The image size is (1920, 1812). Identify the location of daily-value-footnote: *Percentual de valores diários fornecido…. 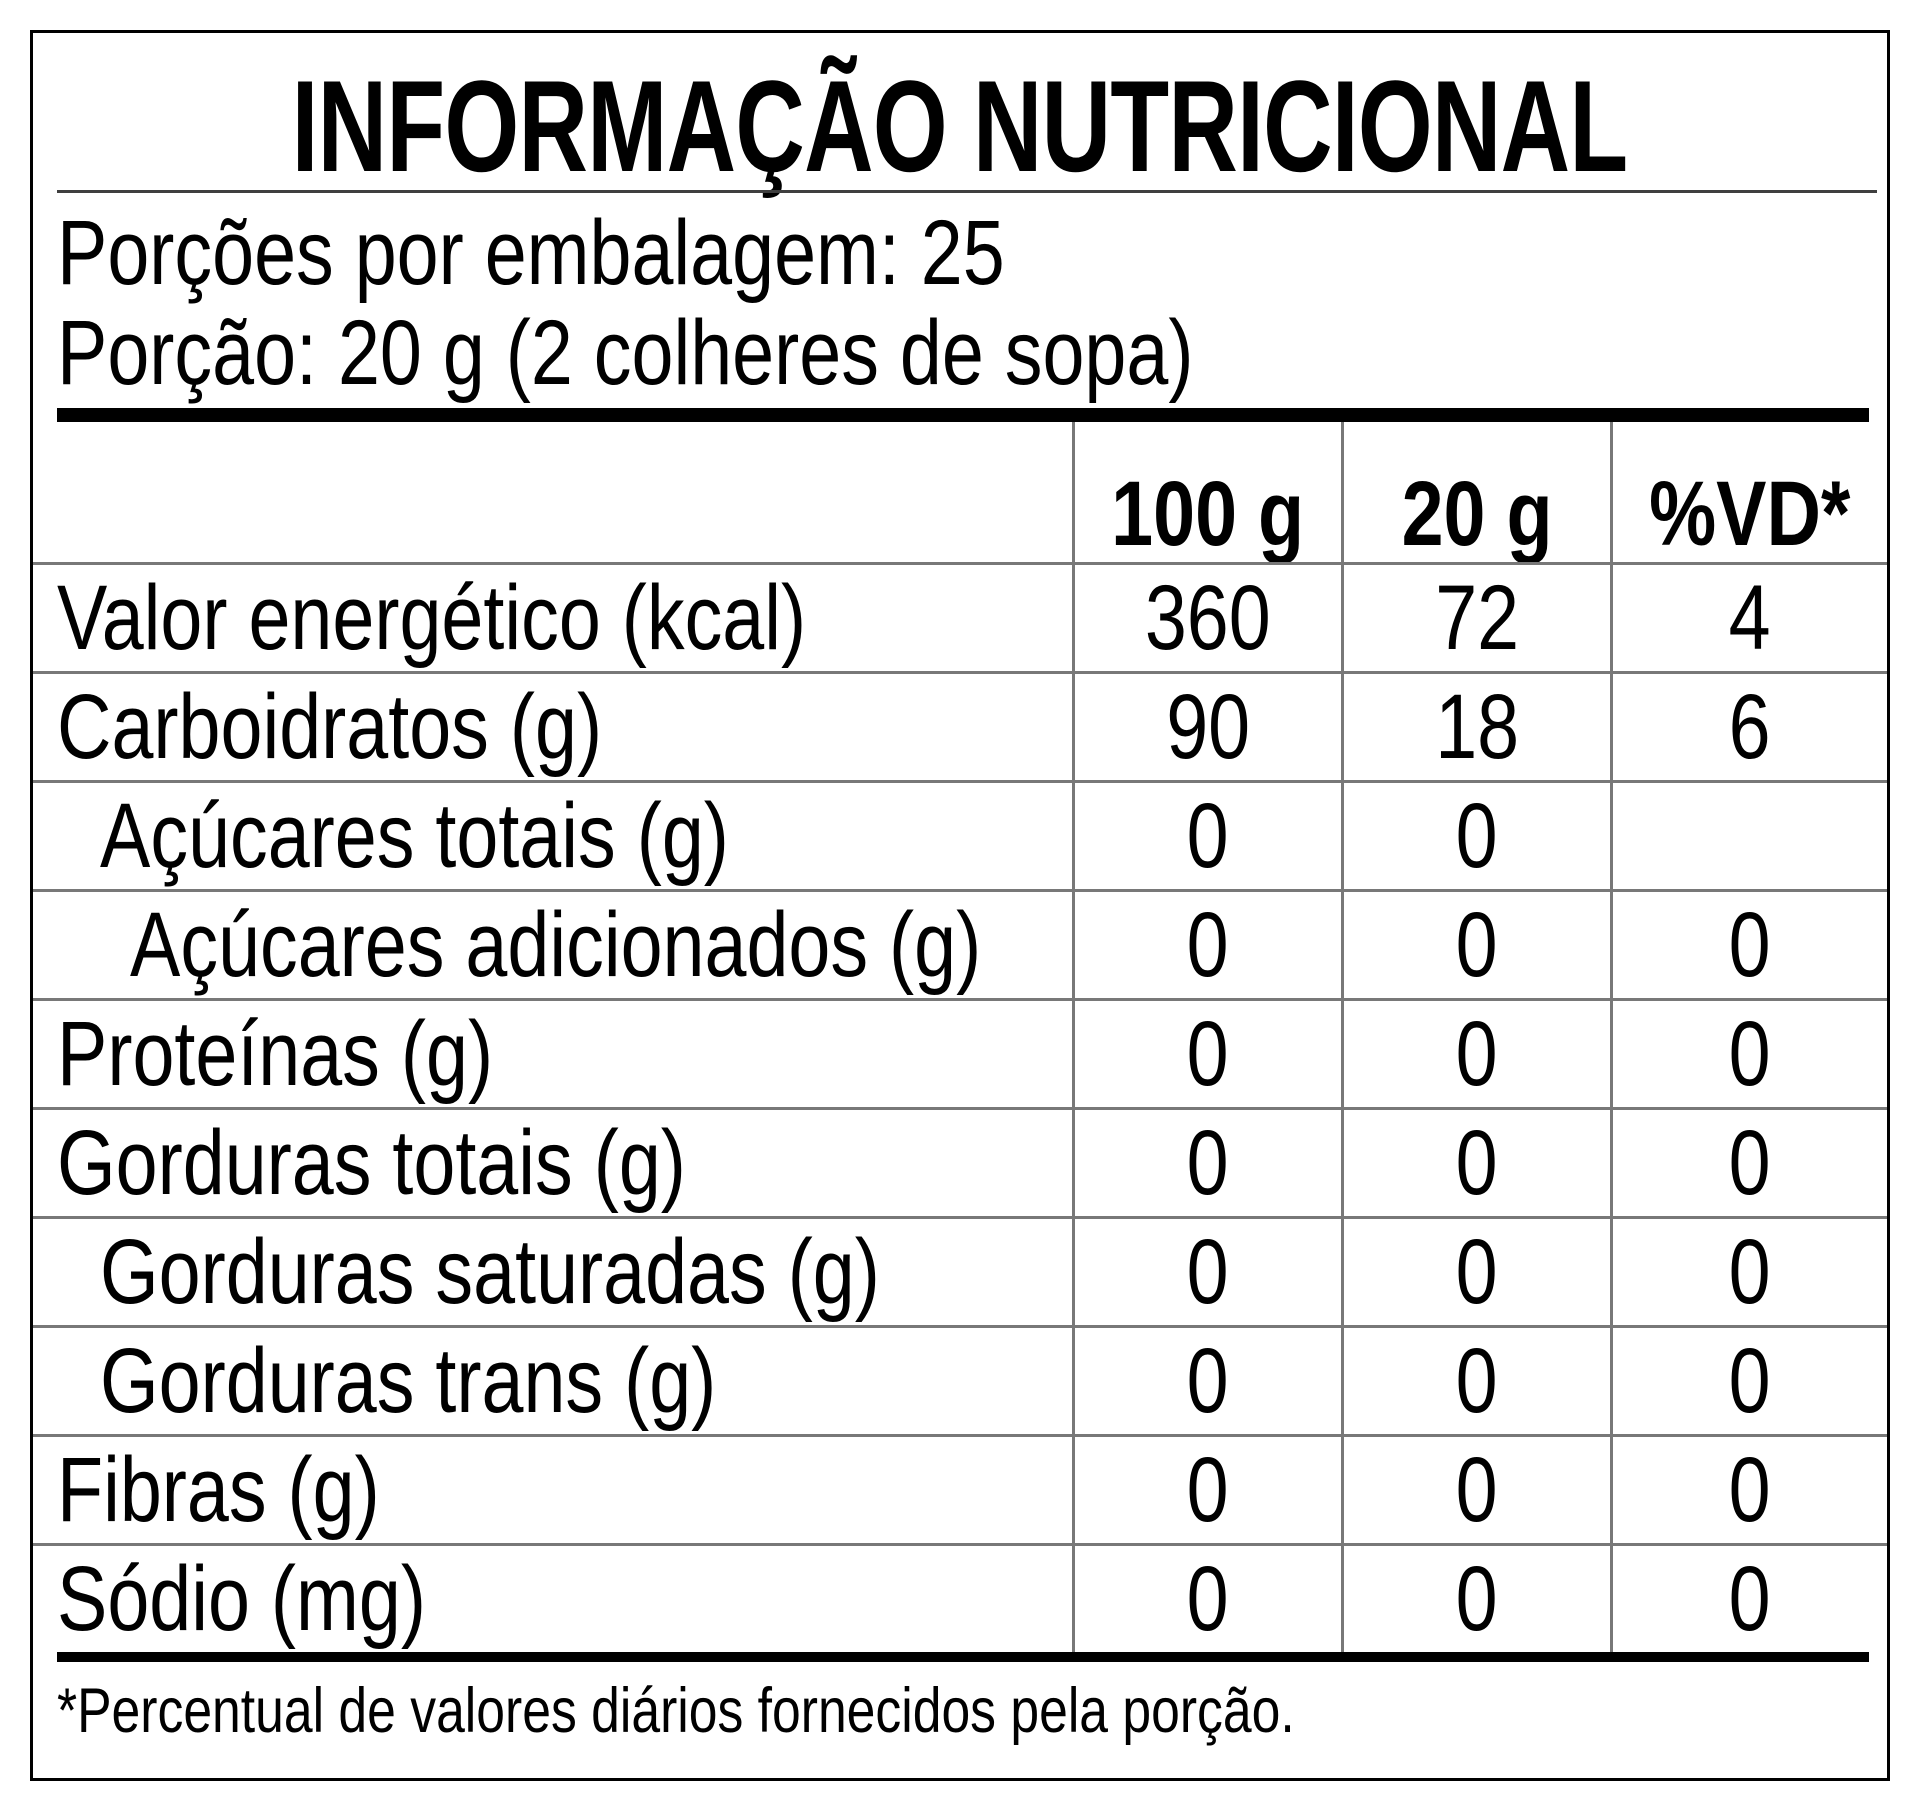
(676, 1711).